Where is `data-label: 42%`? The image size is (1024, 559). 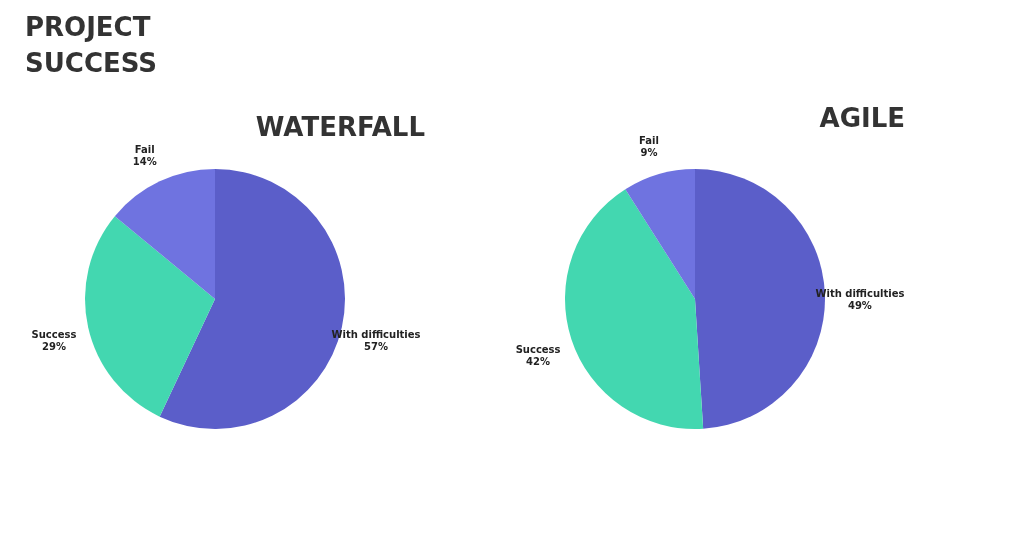 data-label: 42% is located at coordinates (538, 361).